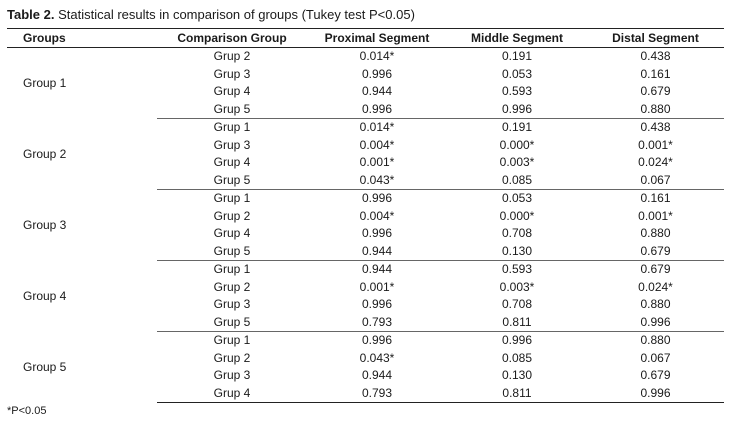 This screenshot has width=731, height=425. I want to click on header-comparison-group: Comparison Group, so click(232, 38).